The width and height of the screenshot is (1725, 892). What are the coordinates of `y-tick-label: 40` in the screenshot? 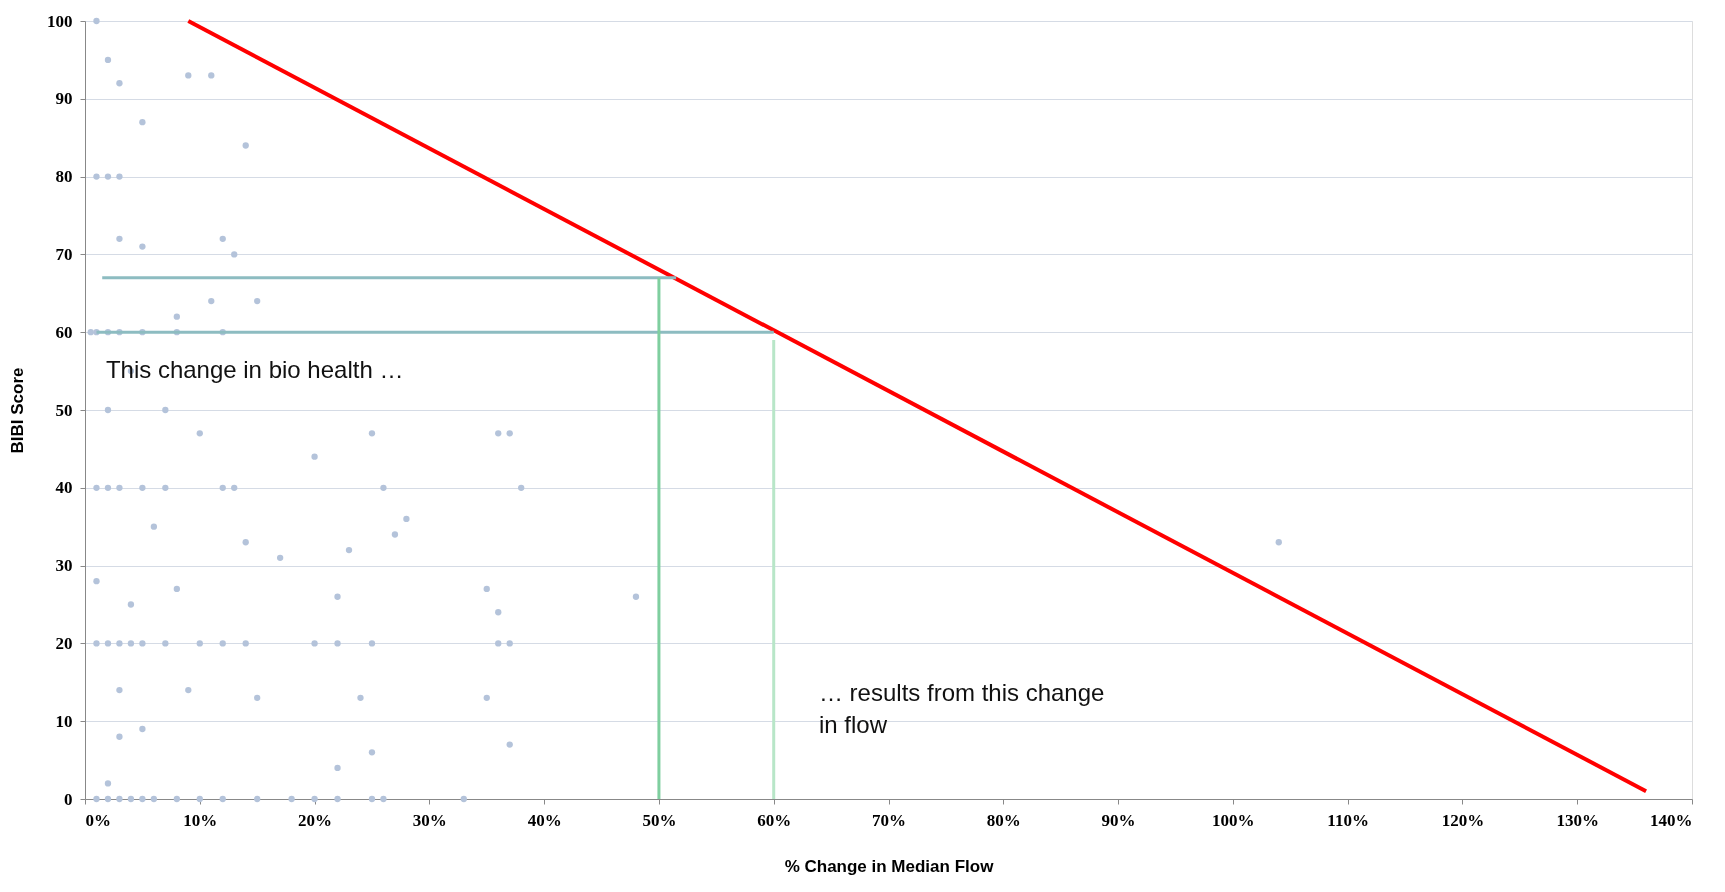 It's located at (64, 488).